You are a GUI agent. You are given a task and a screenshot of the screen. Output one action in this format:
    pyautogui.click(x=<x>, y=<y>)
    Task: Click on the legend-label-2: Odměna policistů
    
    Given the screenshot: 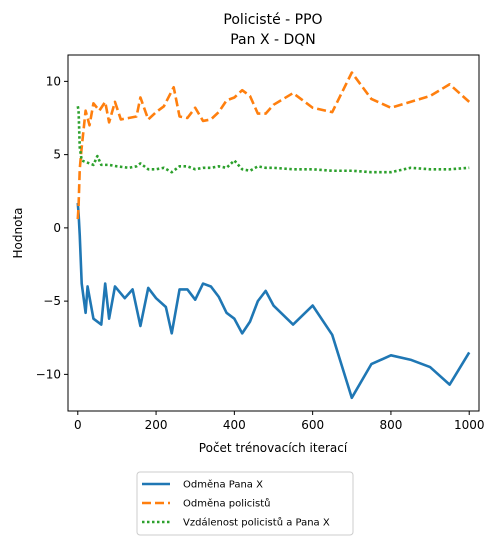 What is the action you would take?
    pyautogui.click(x=227, y=504)
    